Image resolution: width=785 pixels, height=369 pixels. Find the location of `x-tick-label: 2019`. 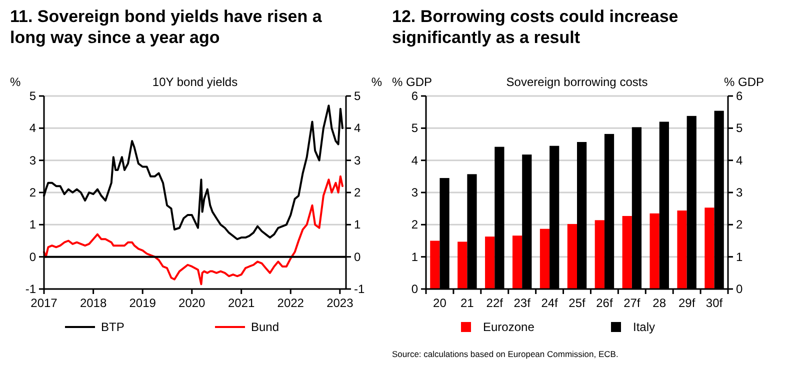

x-tick-label: 2019 is located at coordinates (142, 303).